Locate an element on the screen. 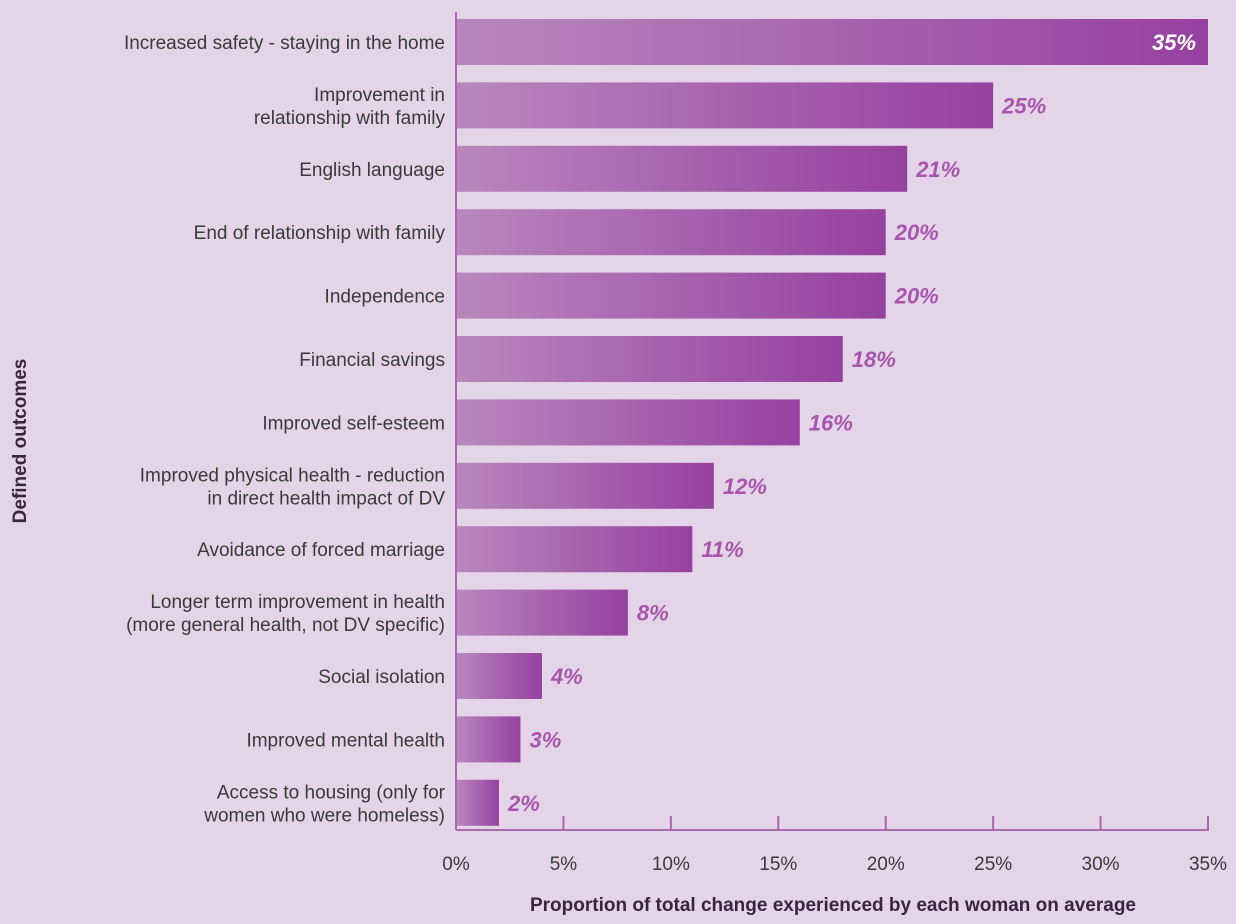 The width and height of the screenshot is (1236, 924). category-label: Improved physical health - reduction is located at coordinates (292, 475).